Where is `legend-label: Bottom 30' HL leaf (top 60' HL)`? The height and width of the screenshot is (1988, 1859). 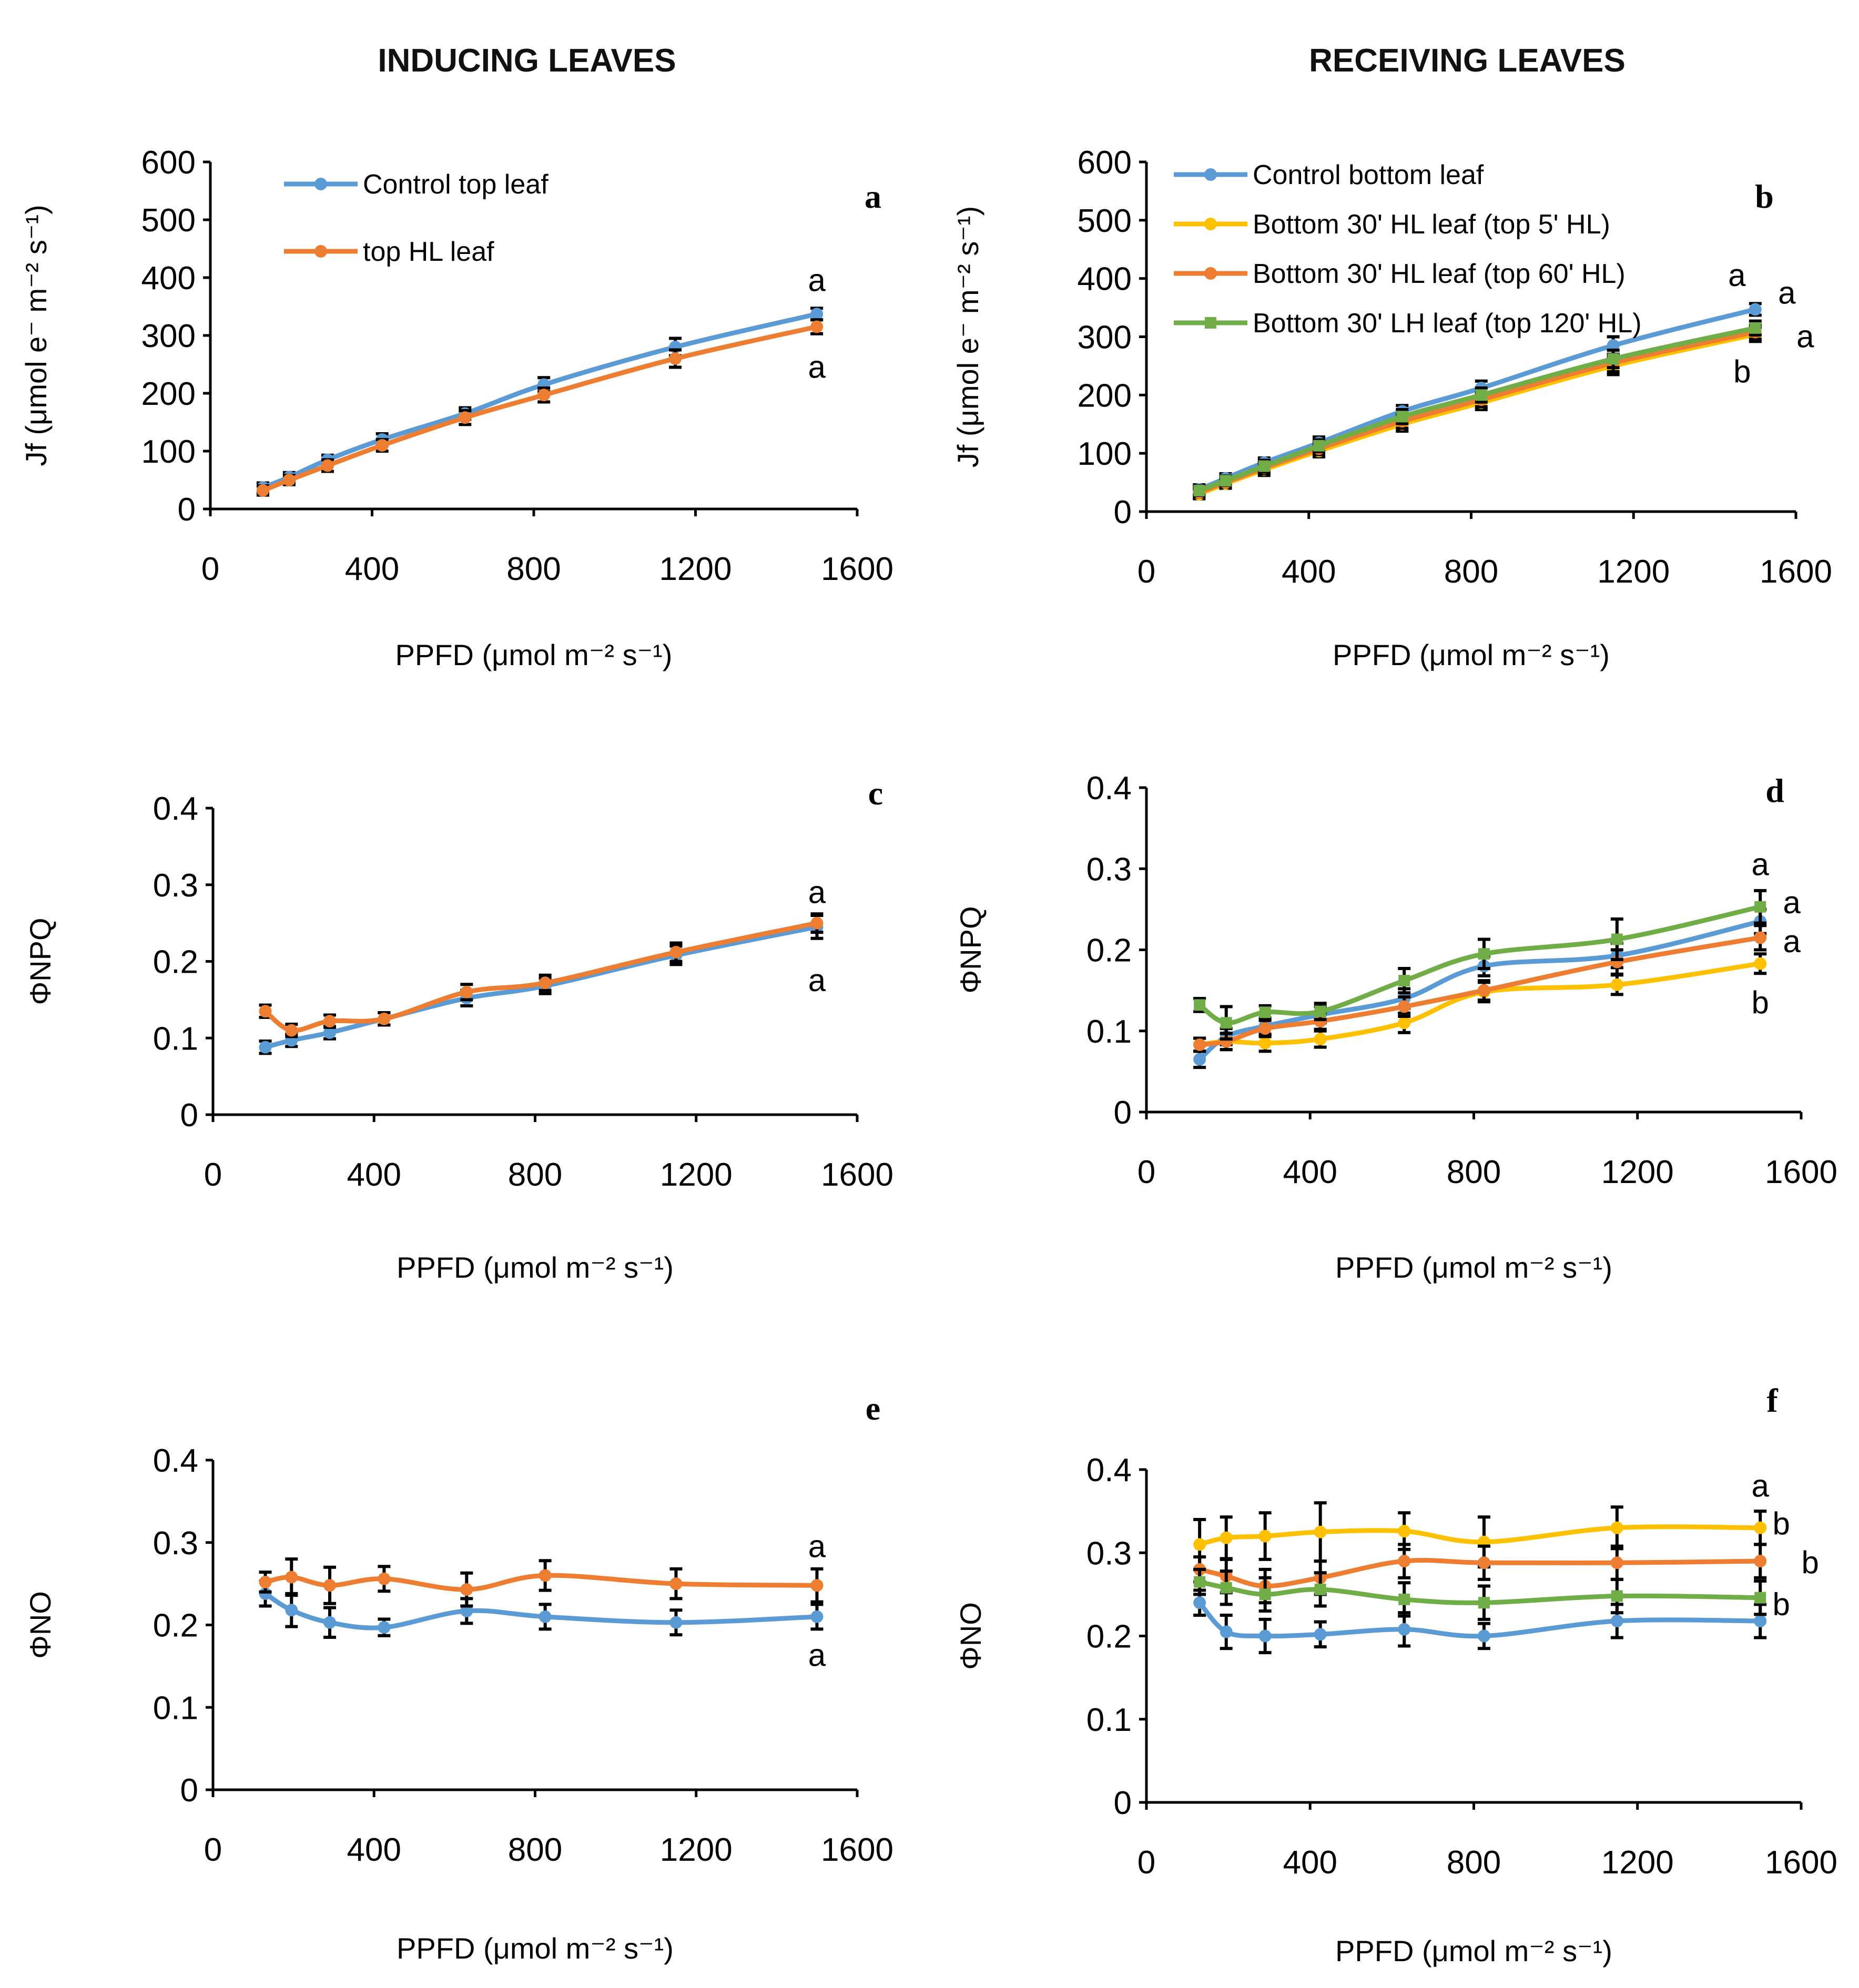
legend-label: Bottom 30' HL leaf (top 60' HL) is located at coordinates (1440, 274).